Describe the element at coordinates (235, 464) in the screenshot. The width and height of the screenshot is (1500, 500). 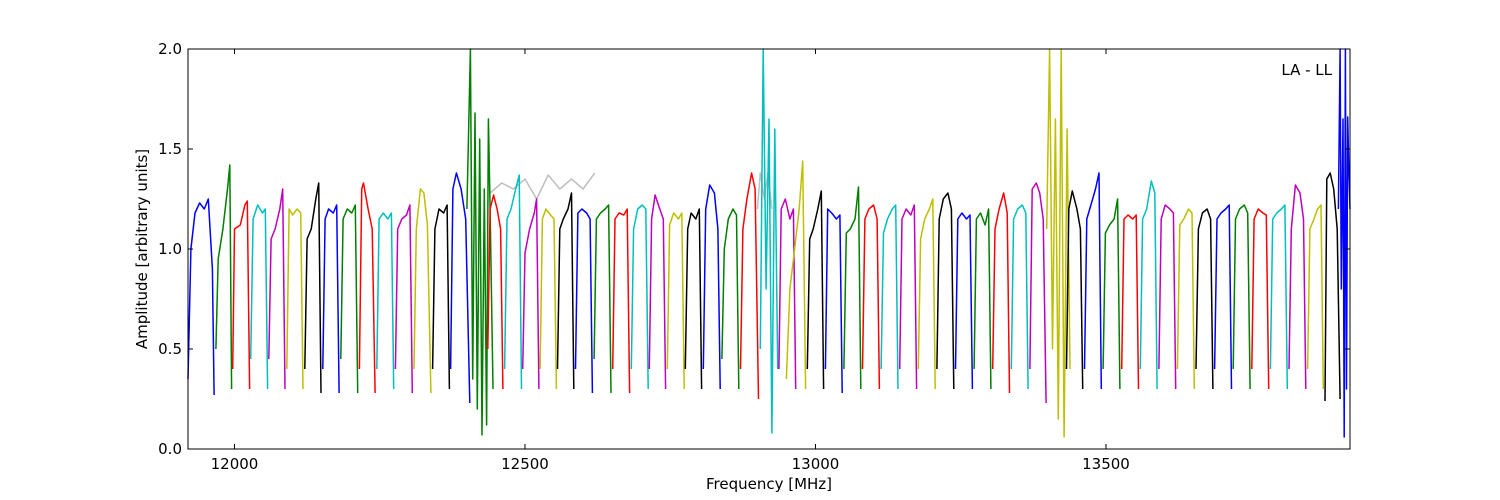
I see `x-tick-label: 12000` at that location.